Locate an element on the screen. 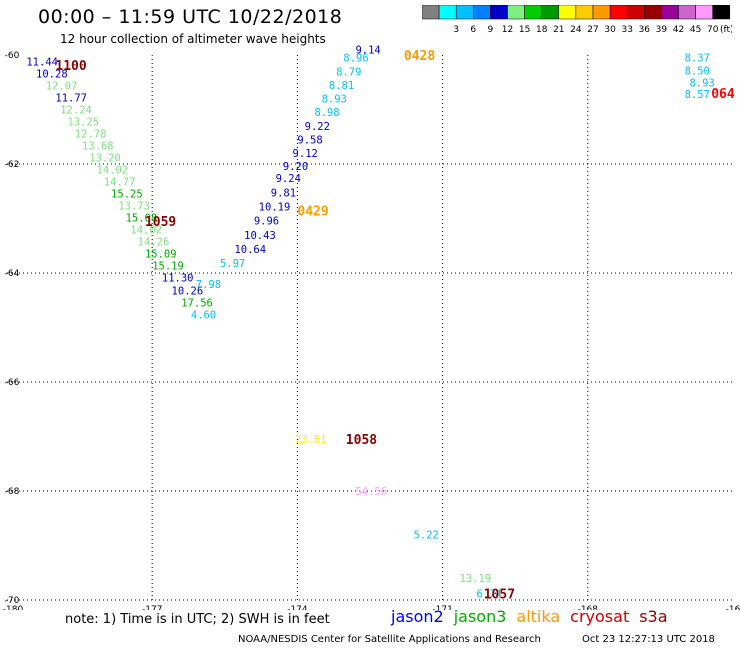 The width and height of the screenshot is (740, 650). scale-tick-label: 24 is located at coordinates (576, 30).